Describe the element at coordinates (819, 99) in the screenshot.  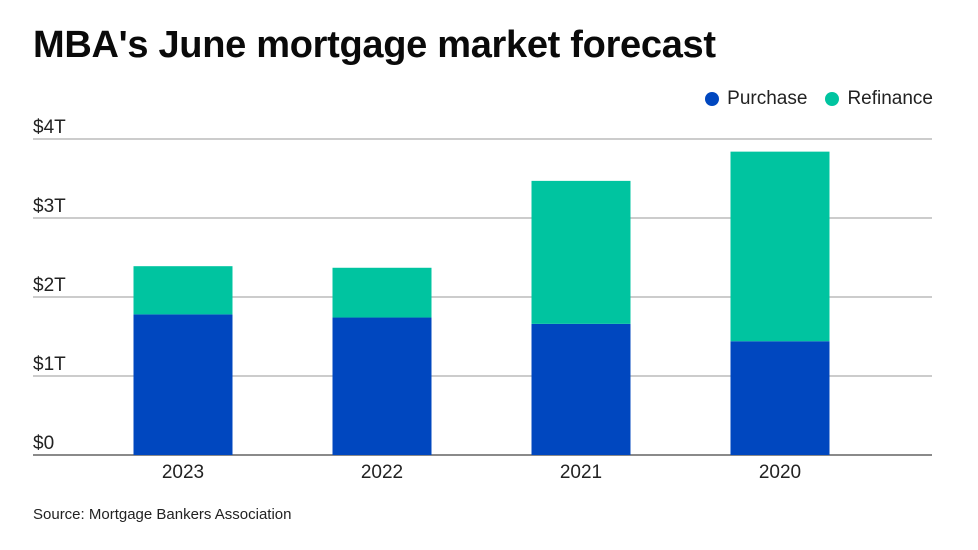
I see `legend: Purchase Refinance` at that location.